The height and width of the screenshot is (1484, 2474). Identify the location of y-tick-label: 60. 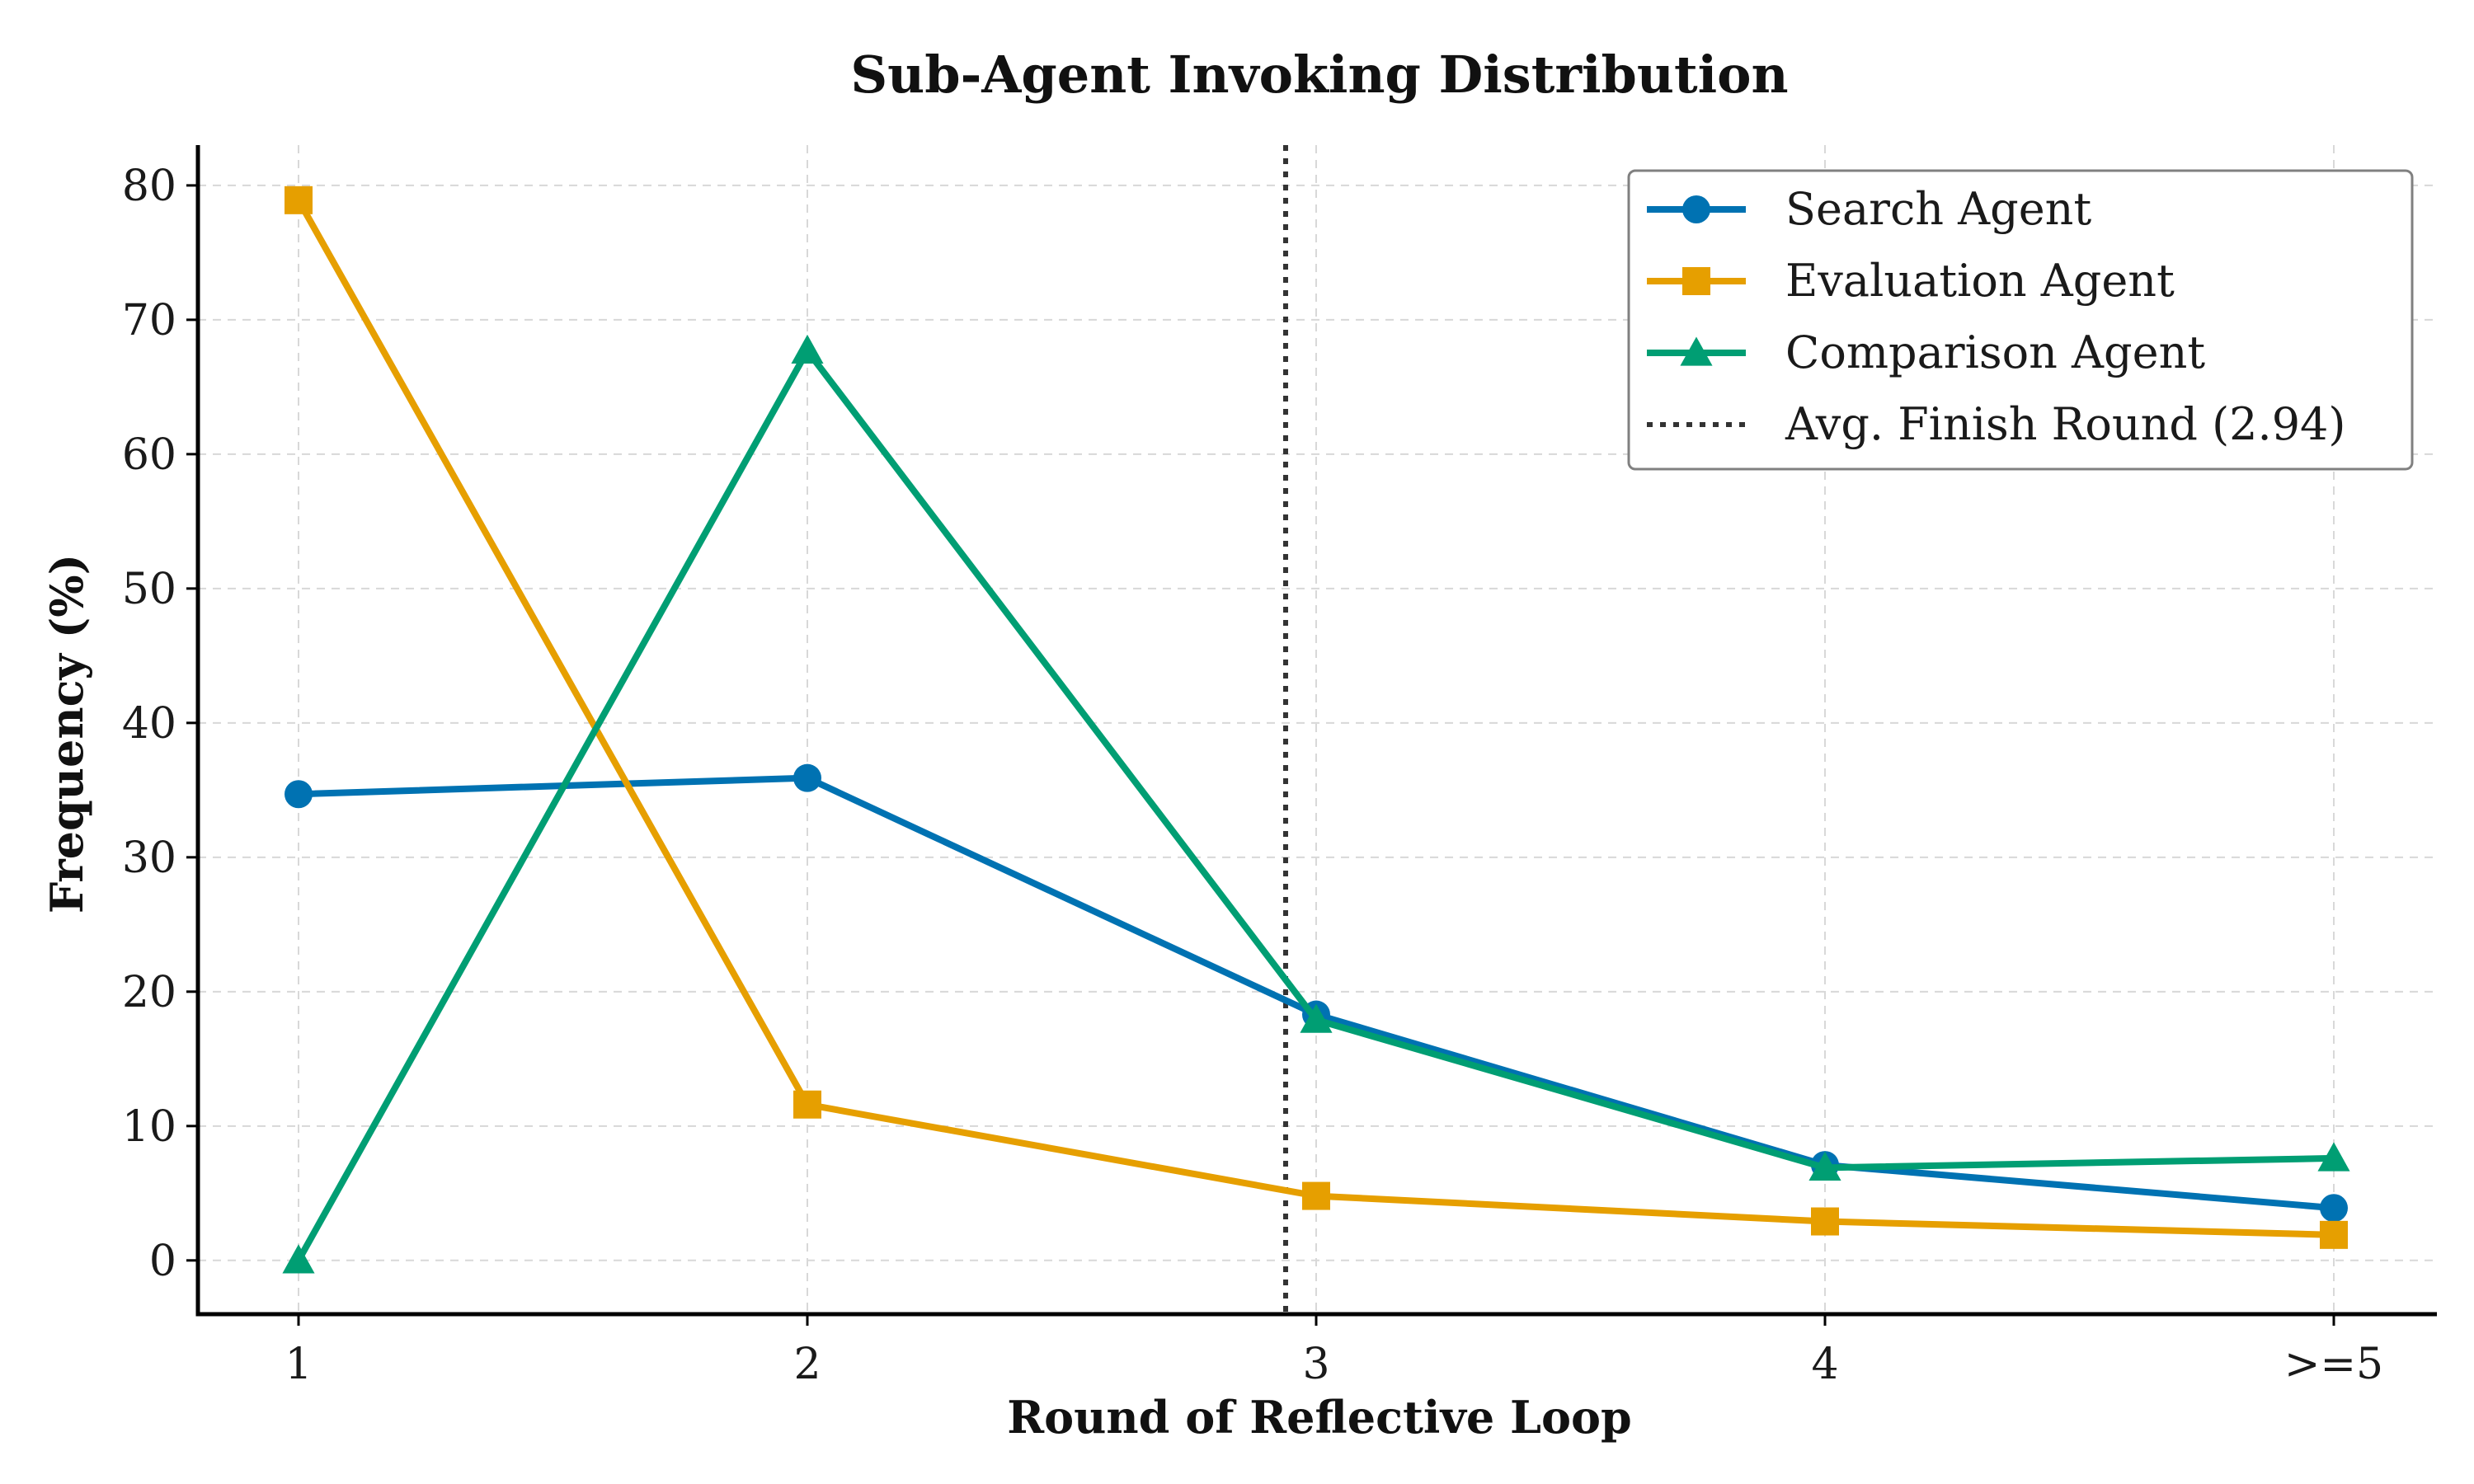
(149, 455).